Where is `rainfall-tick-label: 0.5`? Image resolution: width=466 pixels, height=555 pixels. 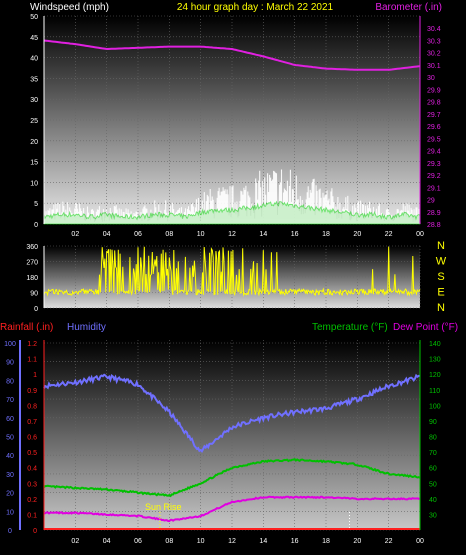 rainfall-tick-label: 0.5 is located at coordinates (32, 453).